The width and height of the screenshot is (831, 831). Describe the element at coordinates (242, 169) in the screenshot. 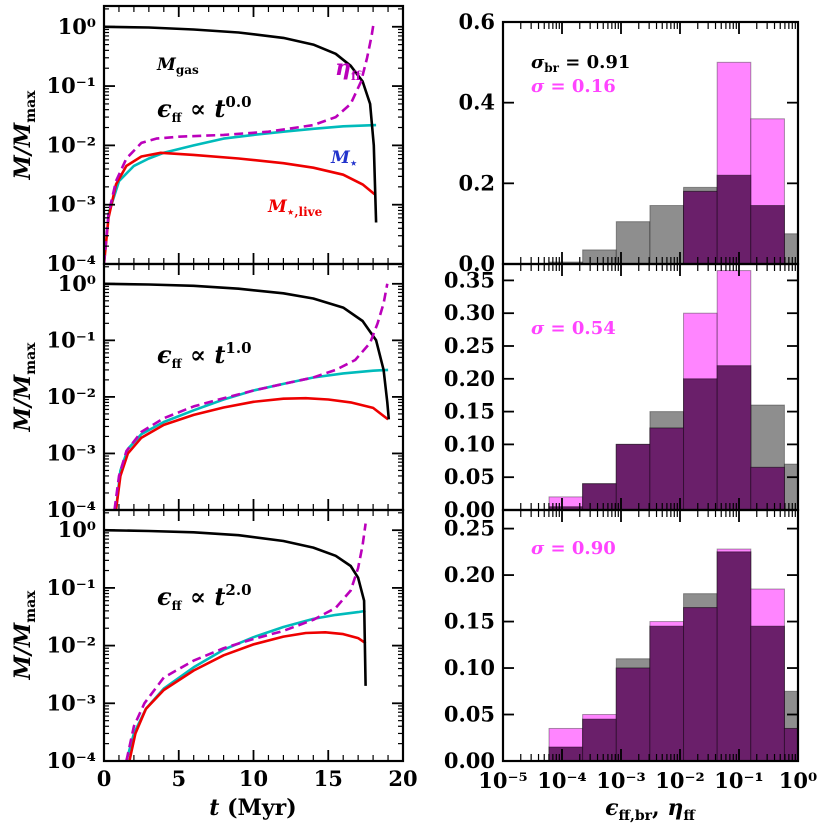

I see `series-line-m_star` at that location.